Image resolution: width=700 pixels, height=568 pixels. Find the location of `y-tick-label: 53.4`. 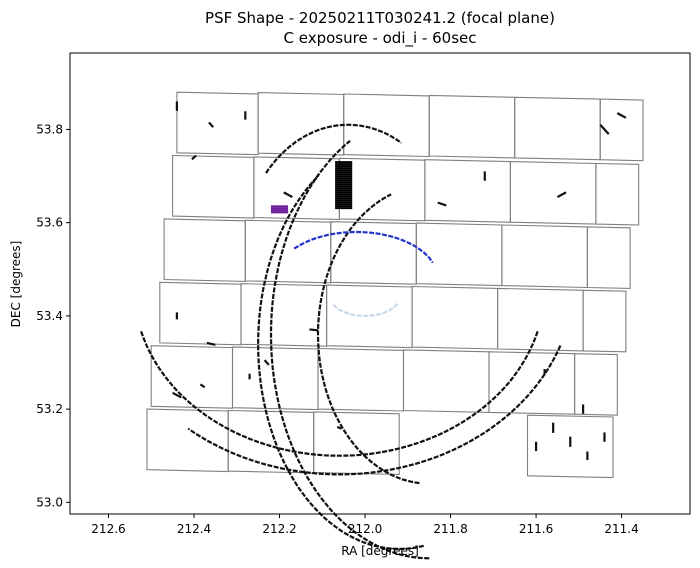

y-tick-label: 53.4 is located at coordinates (49, 316).